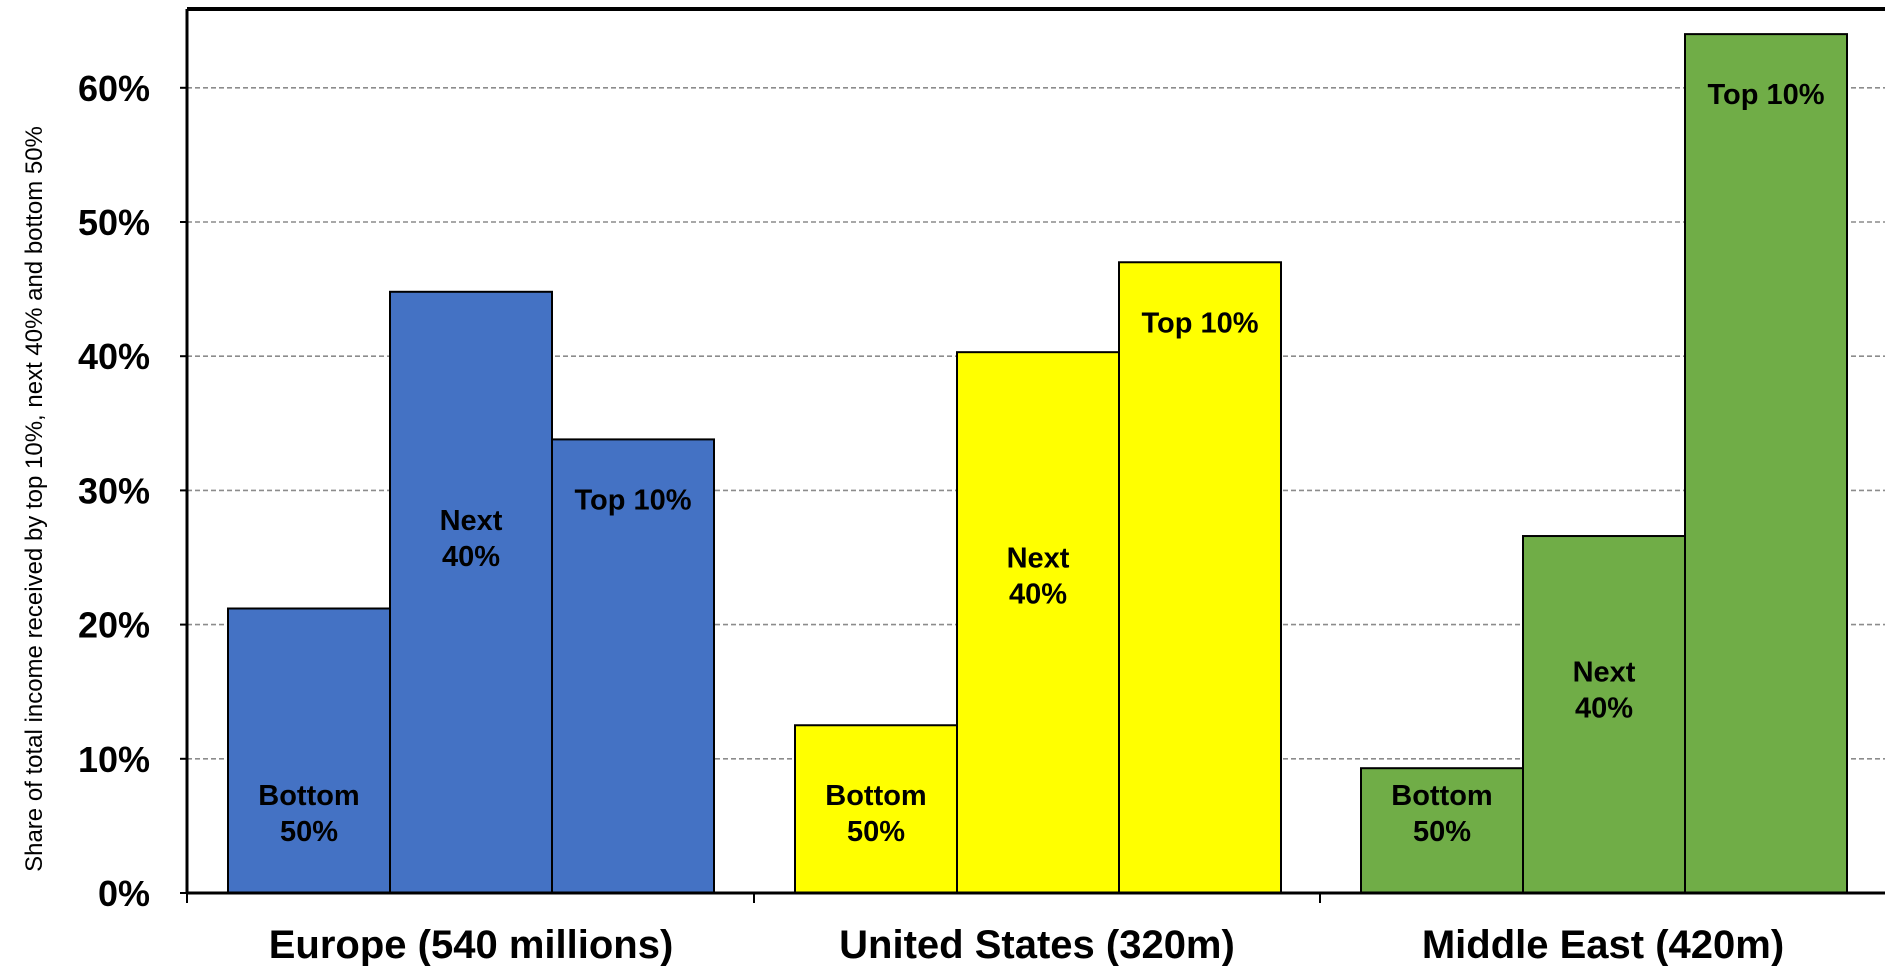  I want to click on x-category-label: Middle East (420m), so click(1603, 944).